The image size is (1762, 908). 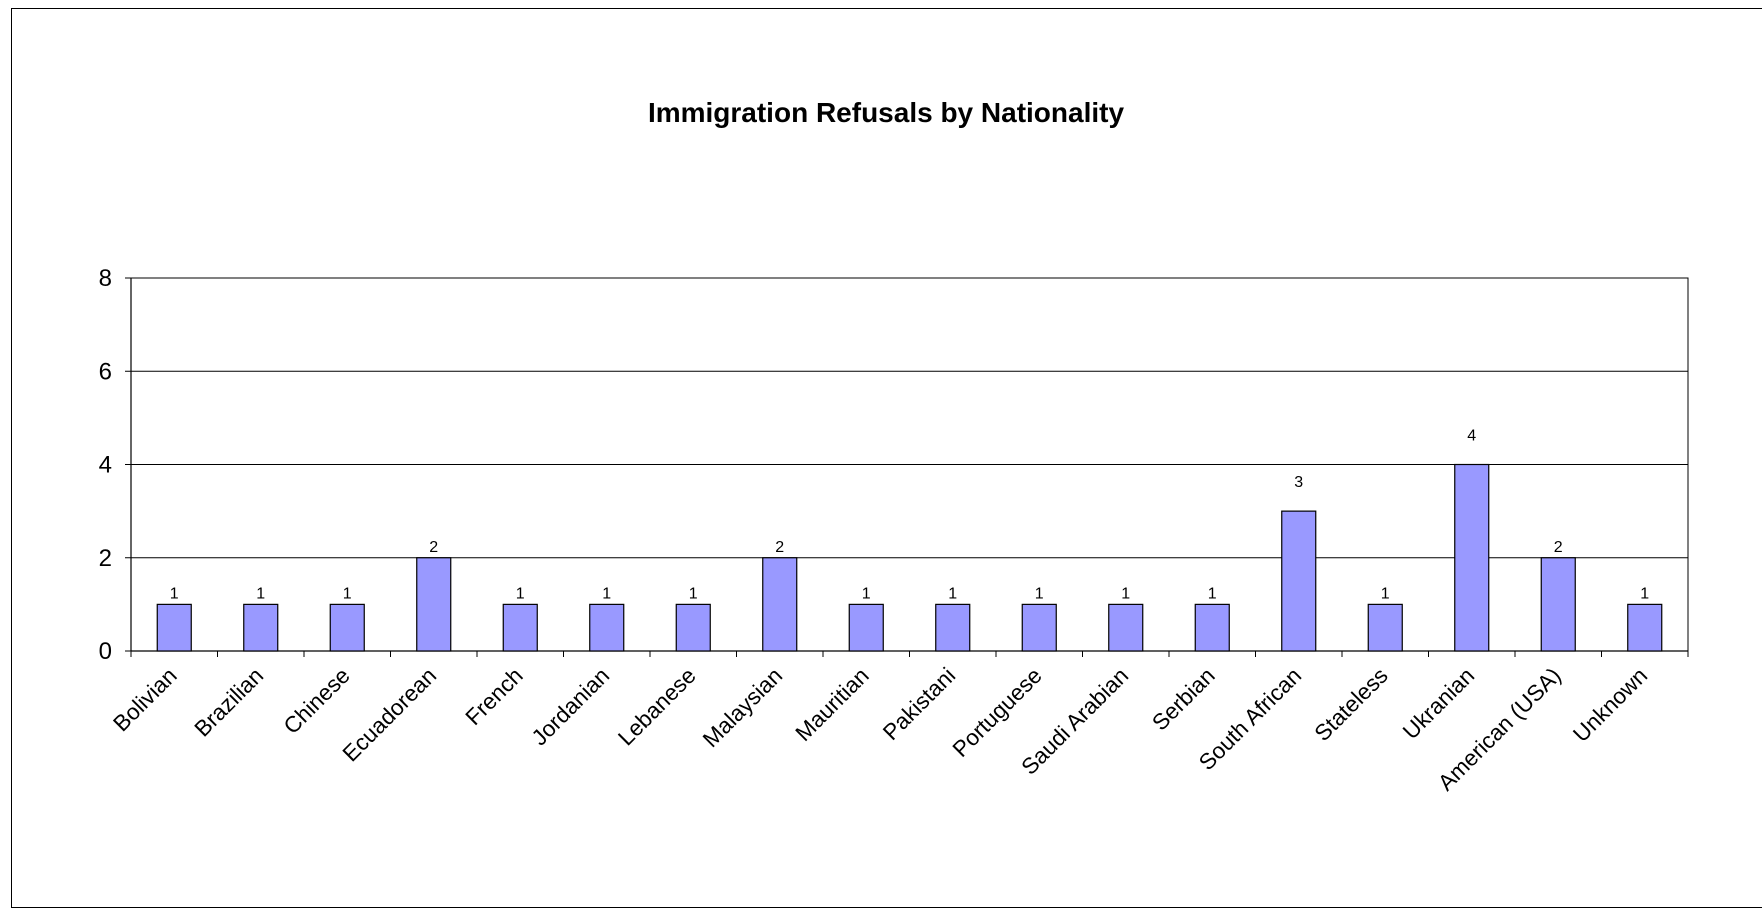 What do you see at coordinates (105, 278) in the screenshot?
I see `y-tick-label-8: 8` at bounding box center [105, 278].